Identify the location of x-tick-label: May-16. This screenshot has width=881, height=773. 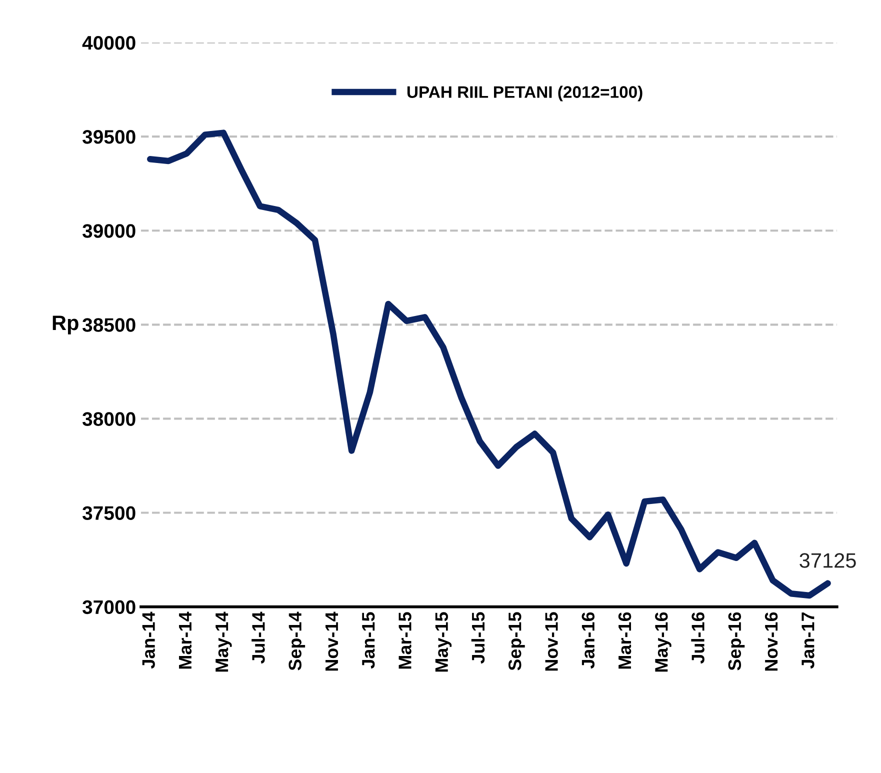
(663, 642).